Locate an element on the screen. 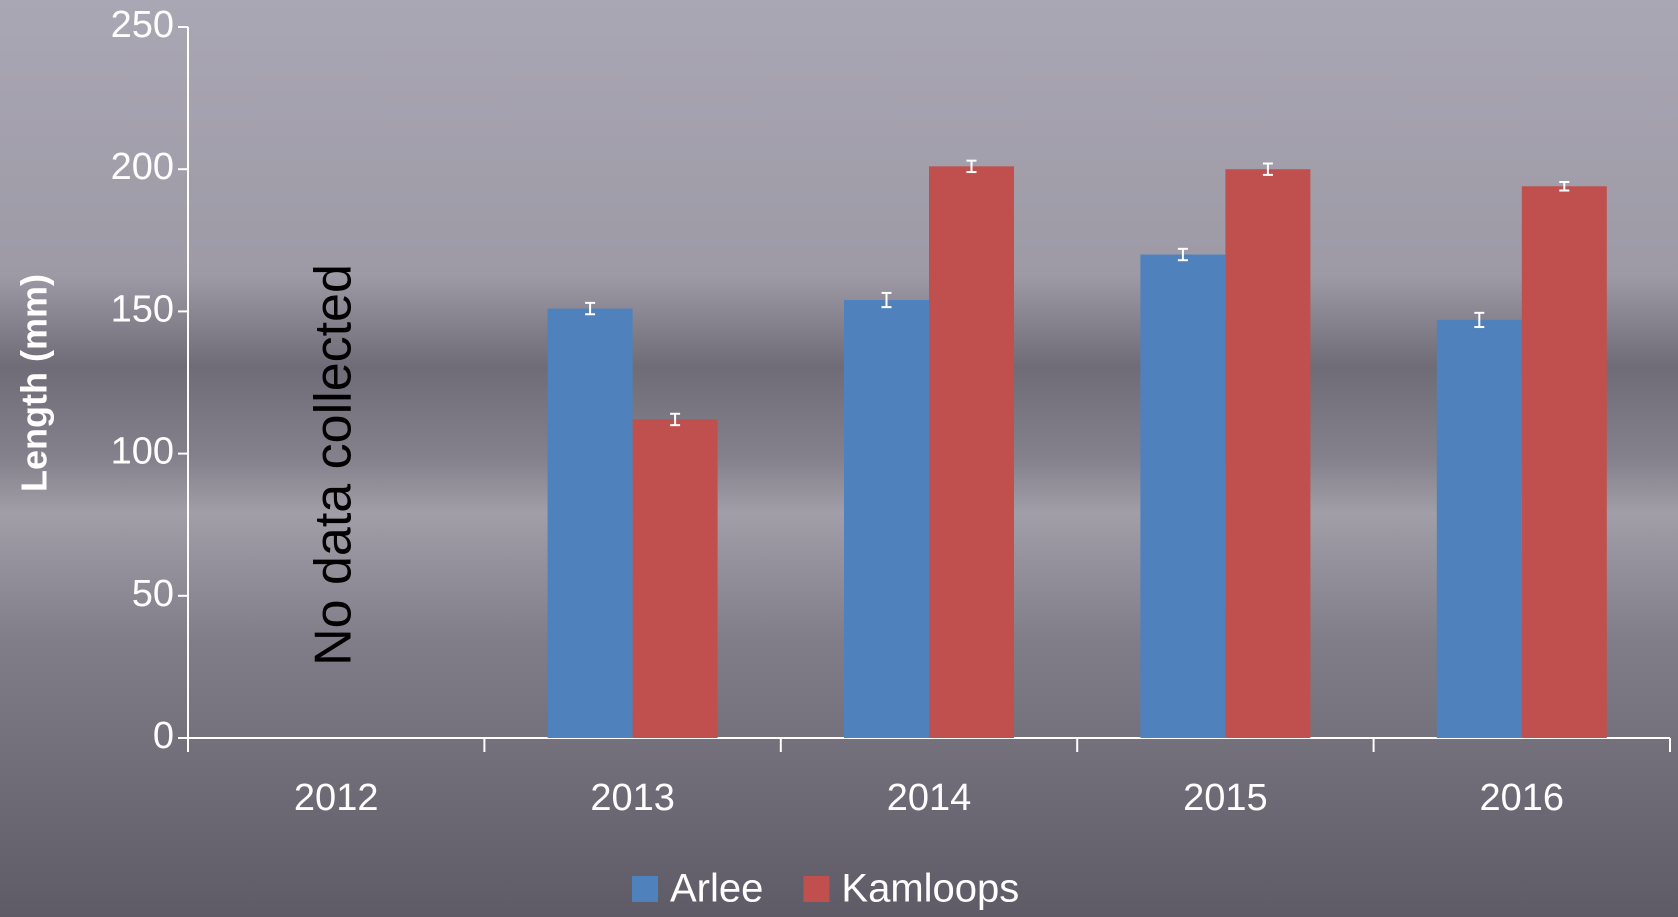  y-tick-label: 50 is located at coordinates (153, 594).